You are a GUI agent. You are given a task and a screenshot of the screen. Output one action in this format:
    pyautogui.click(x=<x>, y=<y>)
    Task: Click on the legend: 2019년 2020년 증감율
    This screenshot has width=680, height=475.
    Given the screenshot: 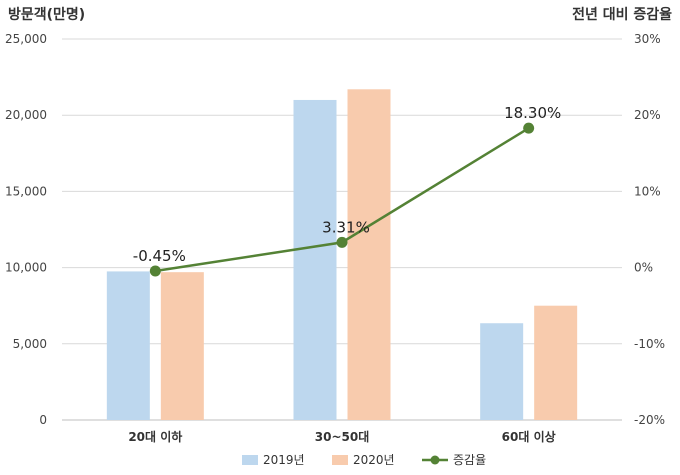 What is the action you would take?
    pyautogui.click(x=364, y=460)
    